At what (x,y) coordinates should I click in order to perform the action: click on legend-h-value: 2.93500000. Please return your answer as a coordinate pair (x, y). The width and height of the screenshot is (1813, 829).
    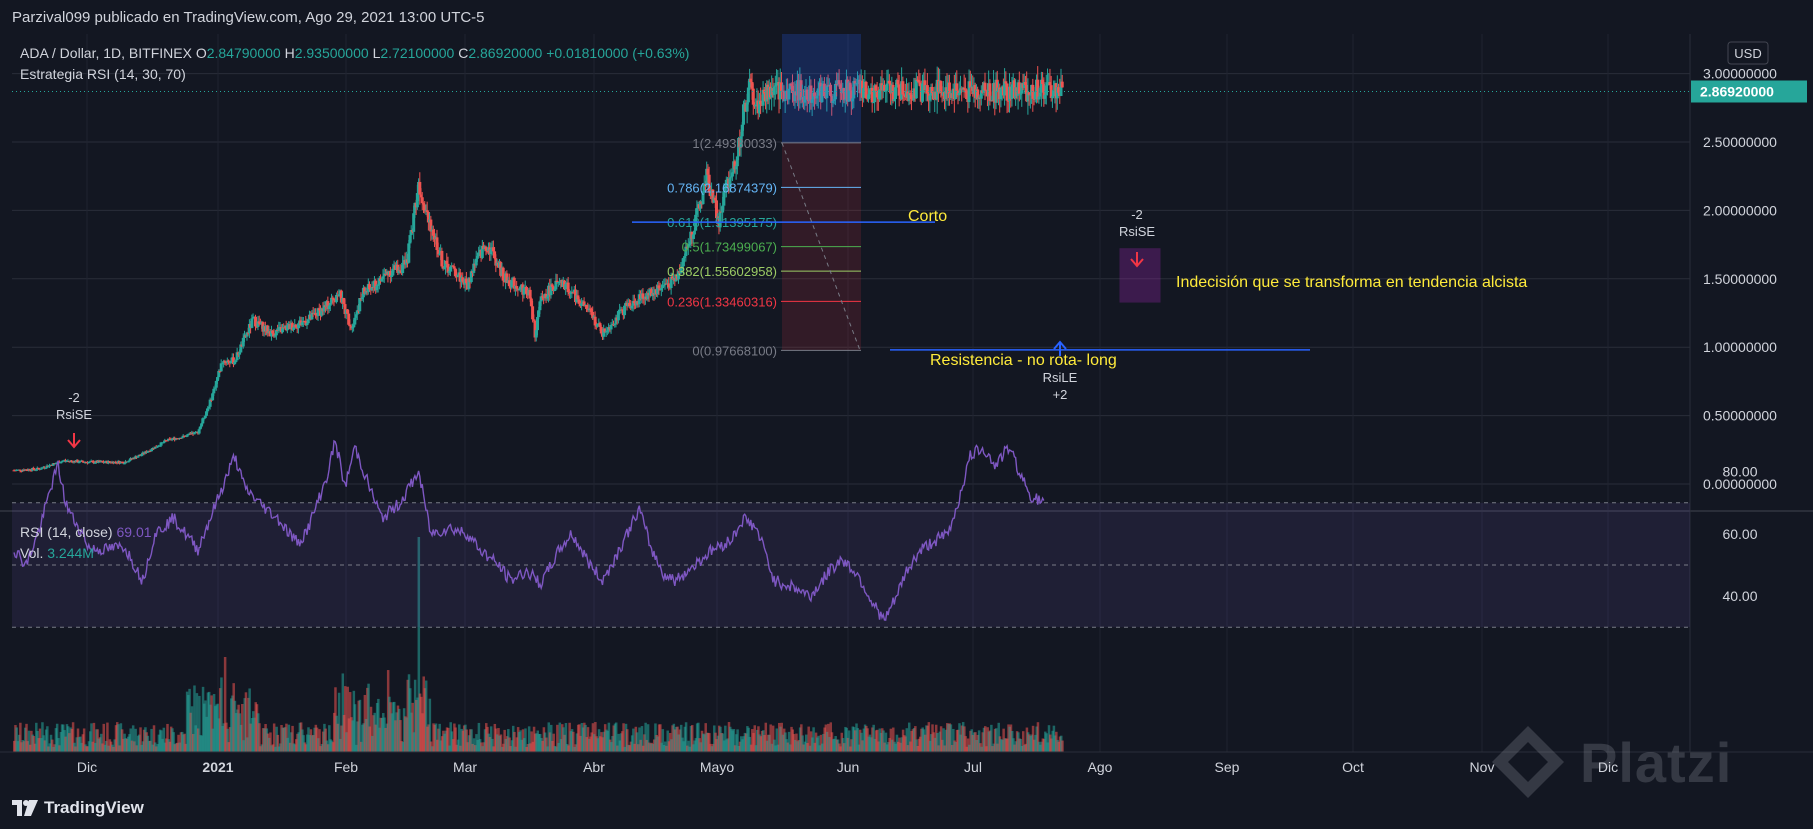
    Looking at the image, I should click on (334, 53).